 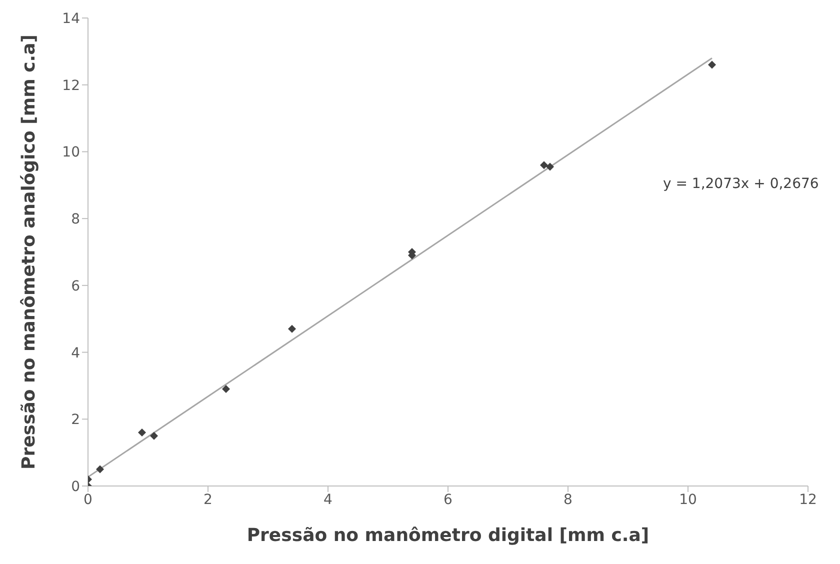 What do you see at coordinates (568, 500) in the screenshot?
I see `x-tick-label: 8` at bounding box center [568, 500].